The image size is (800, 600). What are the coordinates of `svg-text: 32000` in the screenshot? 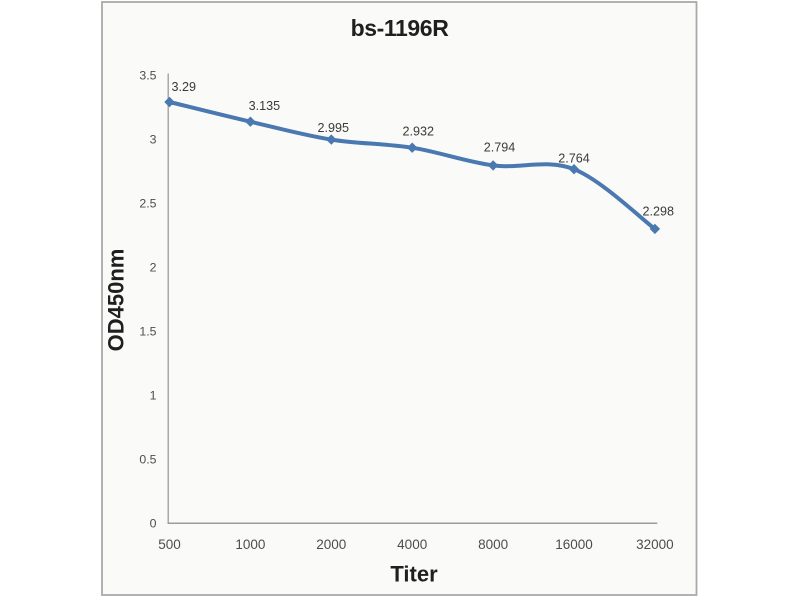 It's located at (655, 544).